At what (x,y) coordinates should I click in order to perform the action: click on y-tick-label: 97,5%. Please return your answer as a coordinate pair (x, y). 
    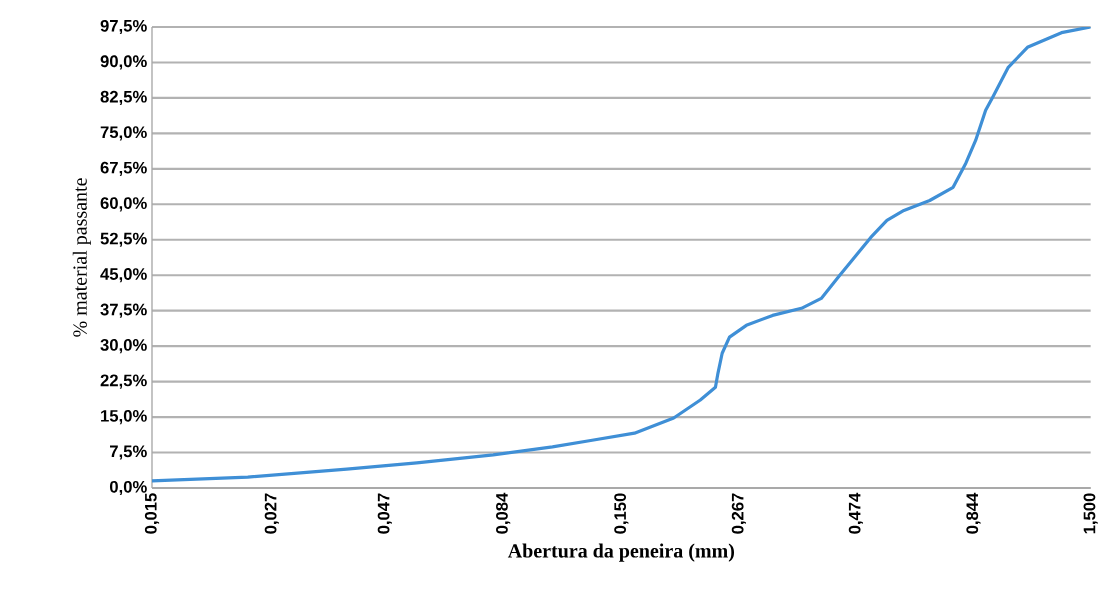
    Looking at the image, I should click on (123, 27).